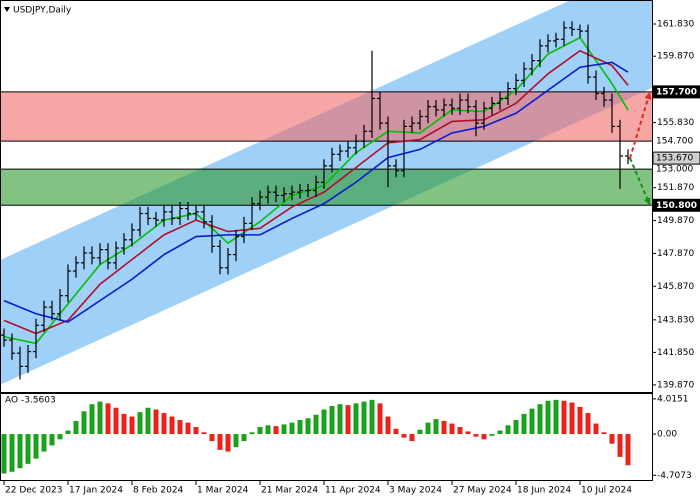  Describe the element at coordinates (675, 24) in the screenshot. I see `y-tick-label: 161.830` at that location.